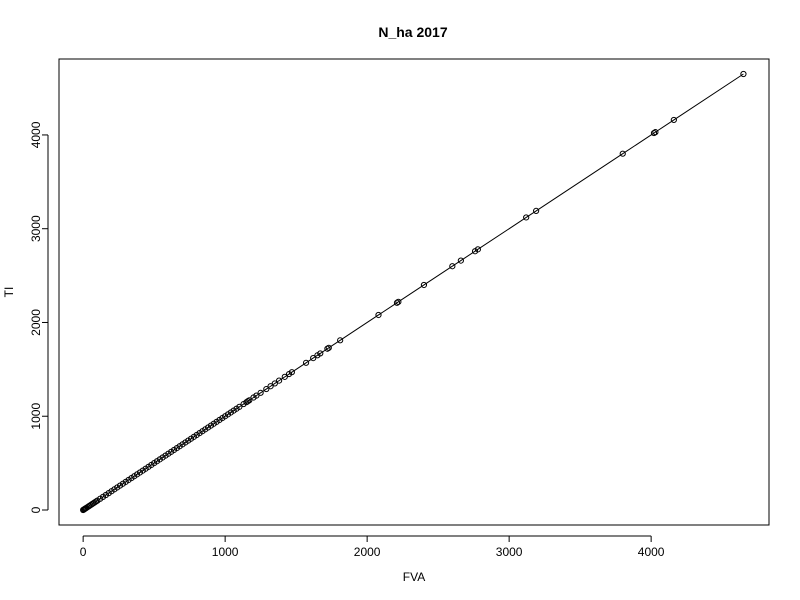 Image resolution: width=800 pixels, height=600 pixels. What do you see at coordinates (651, 552) in the screenshot?
I see `x-tick-label: 4000` at bounding box center [651, 552].